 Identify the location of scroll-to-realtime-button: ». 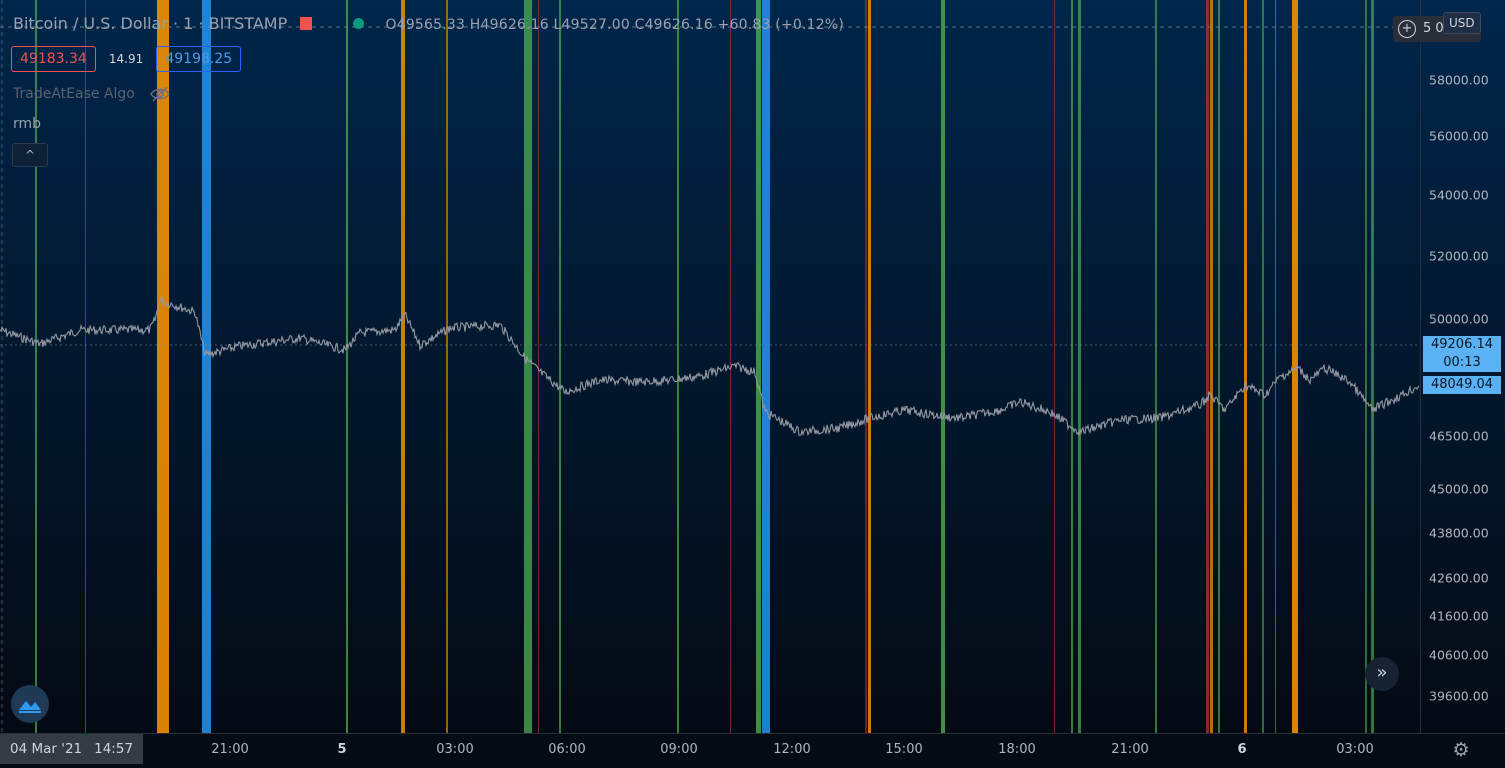
(1382, 674).